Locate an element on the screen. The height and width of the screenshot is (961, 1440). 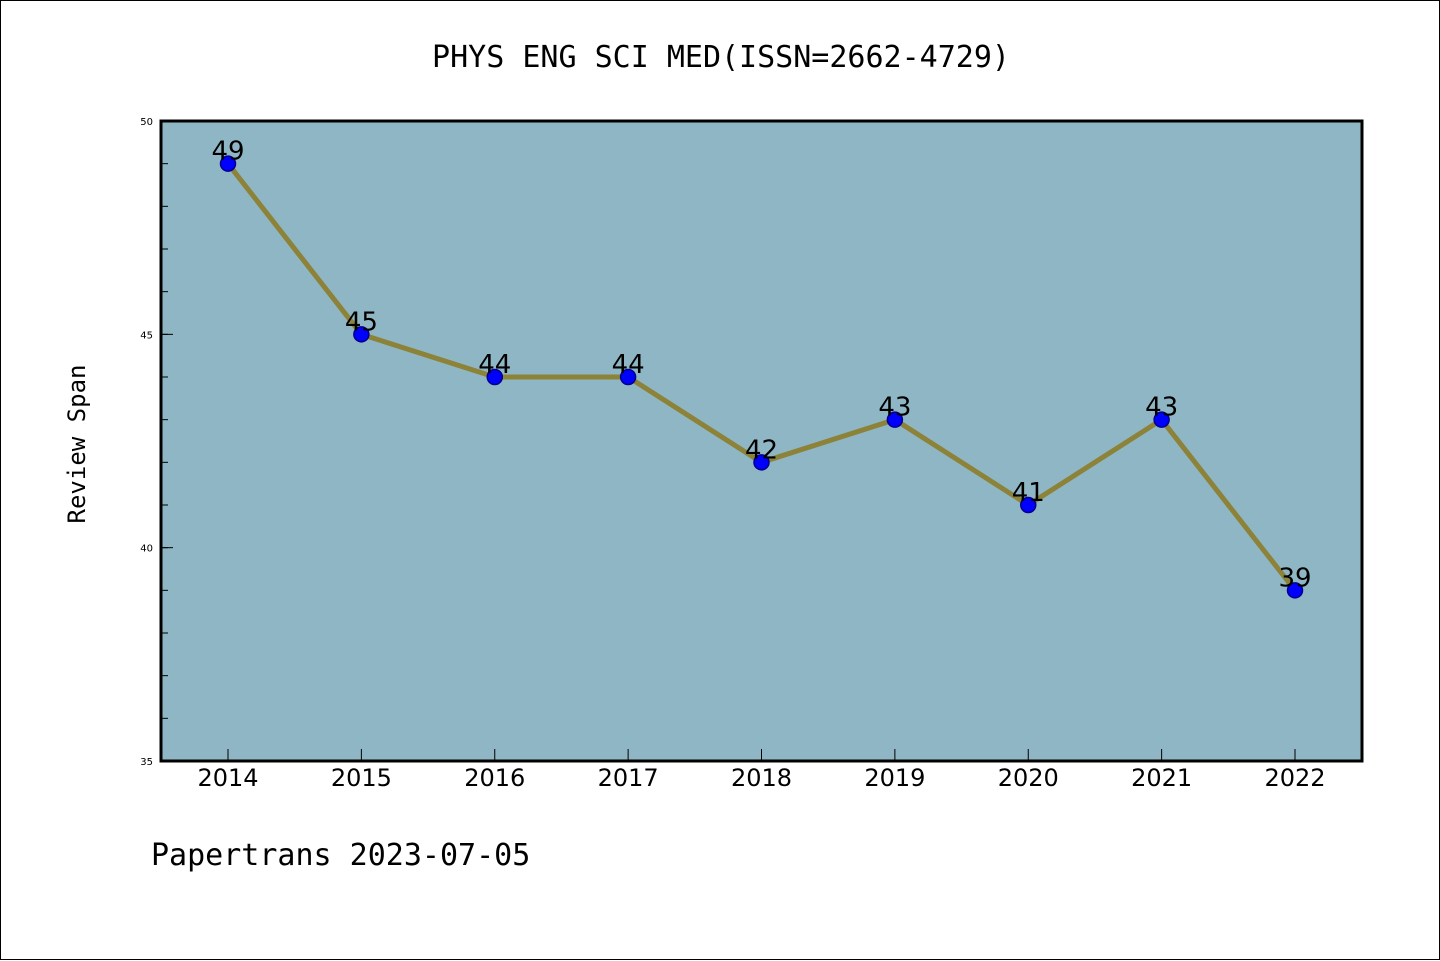
data-label: 41 is located at coordinates (1028, 493).